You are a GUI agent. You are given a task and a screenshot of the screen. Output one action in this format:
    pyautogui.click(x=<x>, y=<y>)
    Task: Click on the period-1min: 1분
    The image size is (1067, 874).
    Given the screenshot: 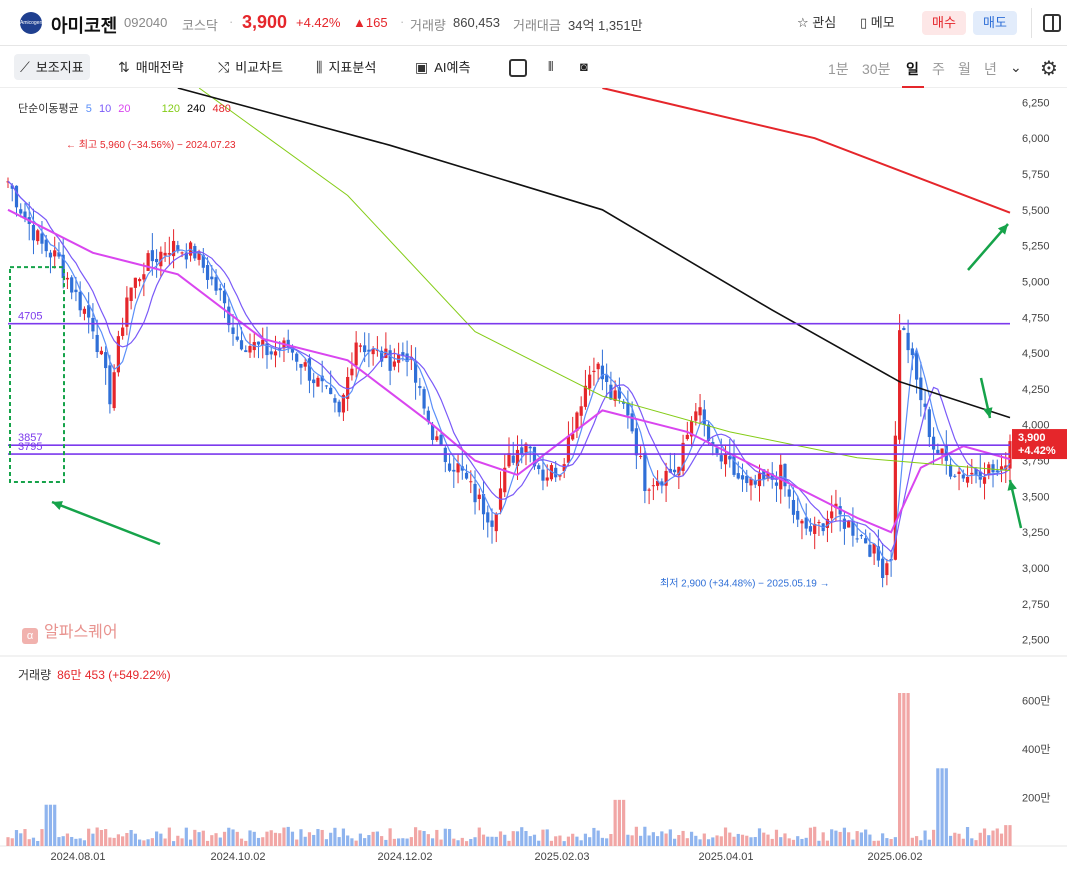 What is the action you would take?
    pyautogui.click(x=838, y=69)
    